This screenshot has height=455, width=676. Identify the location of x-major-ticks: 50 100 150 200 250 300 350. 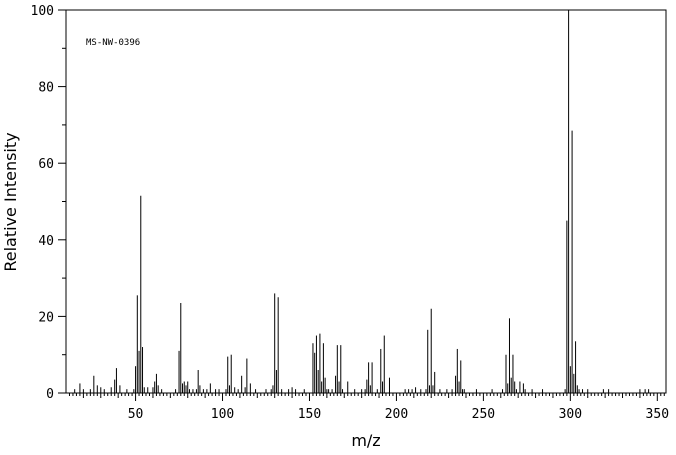
(398, 407).